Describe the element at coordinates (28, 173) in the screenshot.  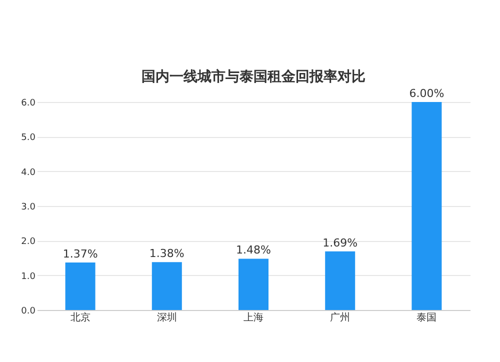
I see `y-tick-label: 4.0` at that location.